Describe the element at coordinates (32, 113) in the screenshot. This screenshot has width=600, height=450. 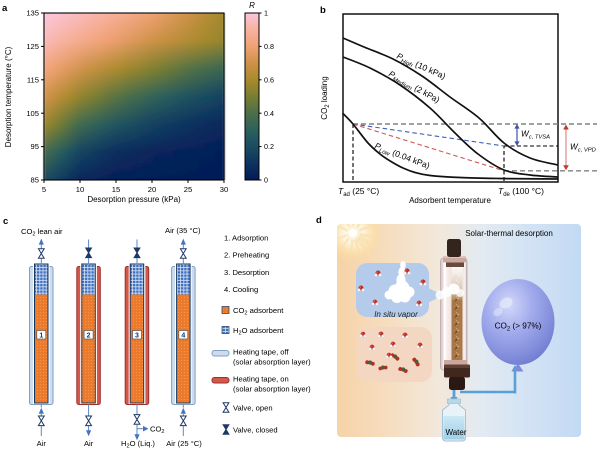
I see `svg-text: 105` at that location.